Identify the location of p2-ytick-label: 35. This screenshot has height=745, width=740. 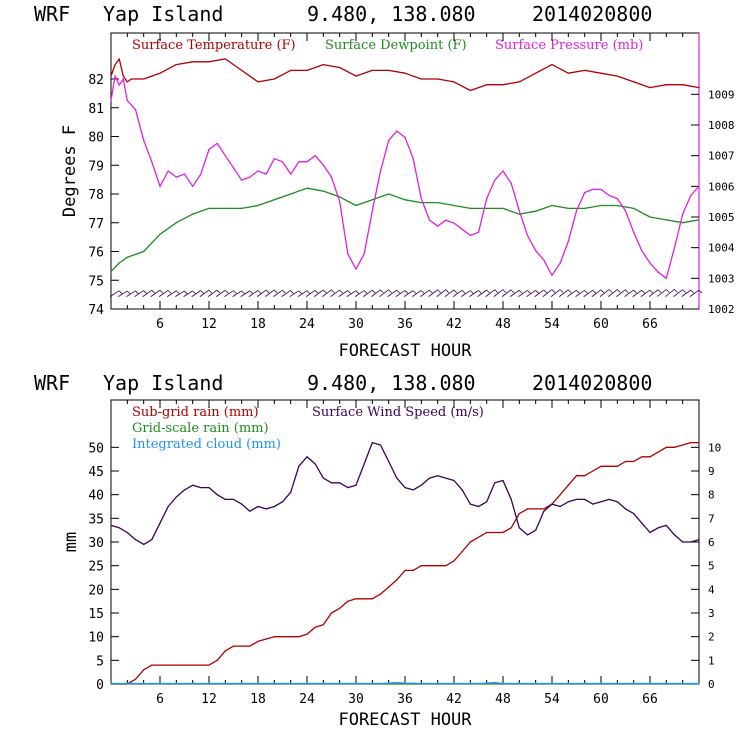
(96, 519).